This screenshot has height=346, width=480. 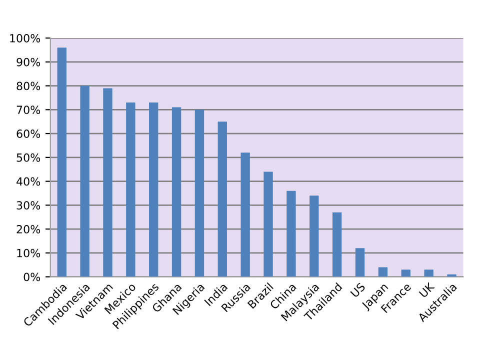 What do you see at coordinates (28, 157) in the screenshot?
I see `y-tick-label: 50%` at bounding box center [28, 157].